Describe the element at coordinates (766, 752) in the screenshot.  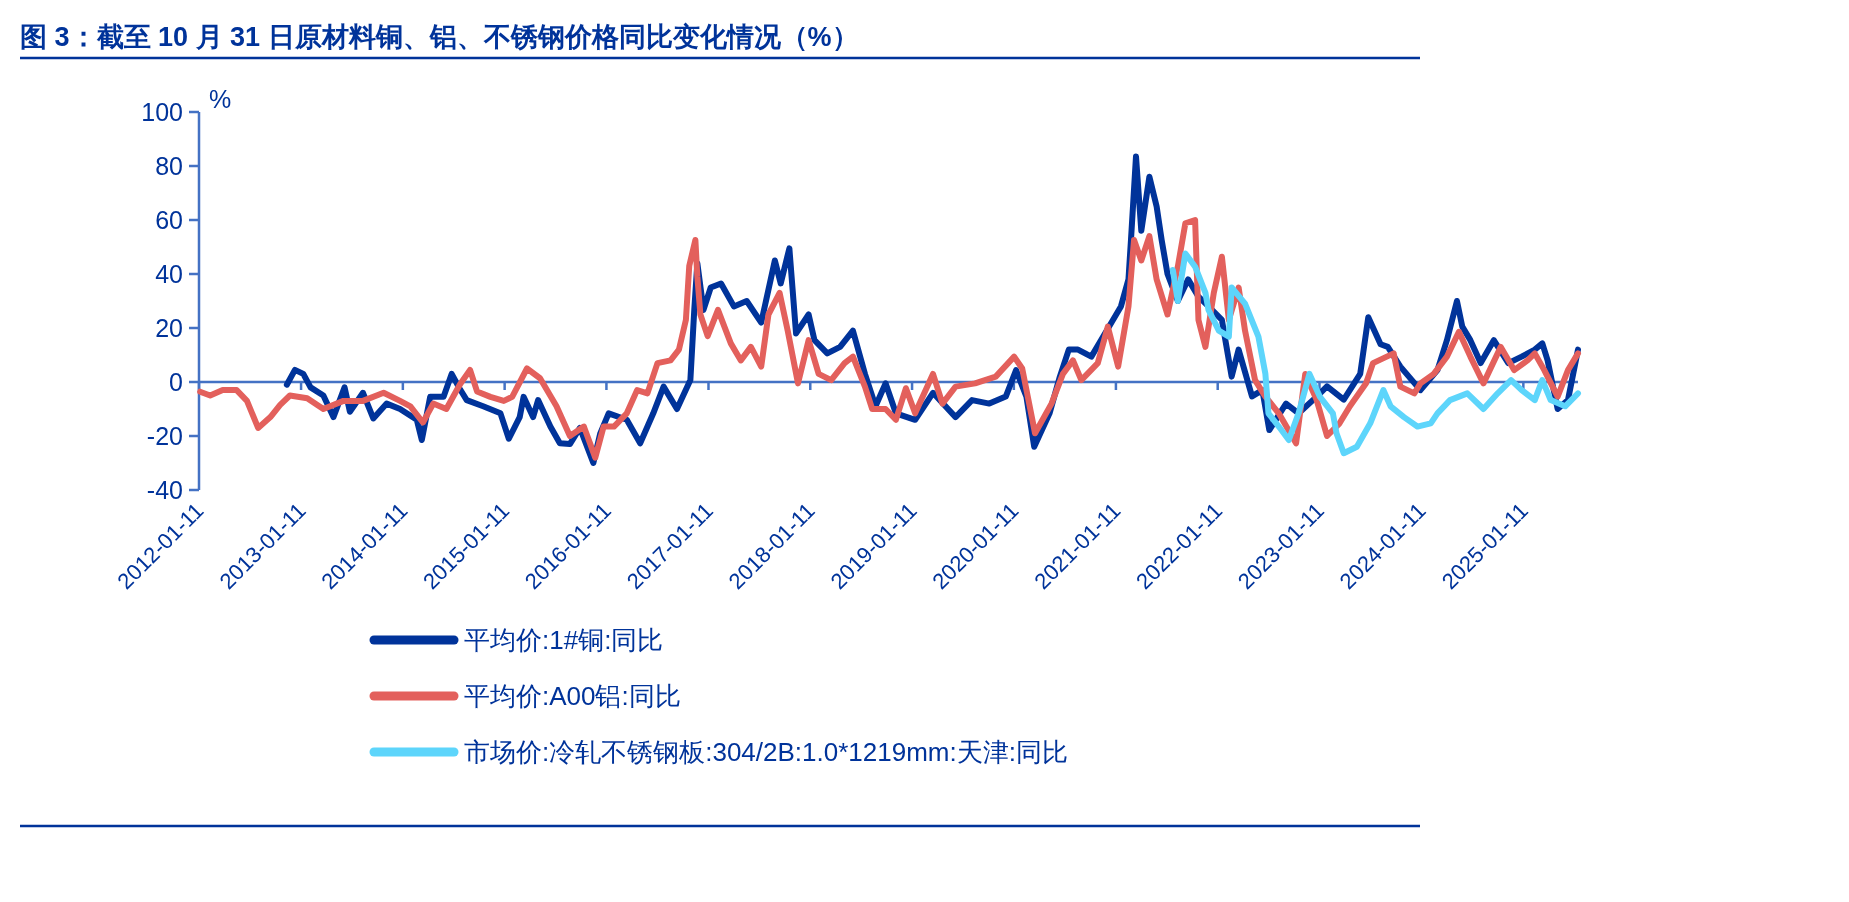
I see `legend-label: 市场价:冷轧不锈钢板:304/2B:1.0*1219mm:天津:同比` at that location.